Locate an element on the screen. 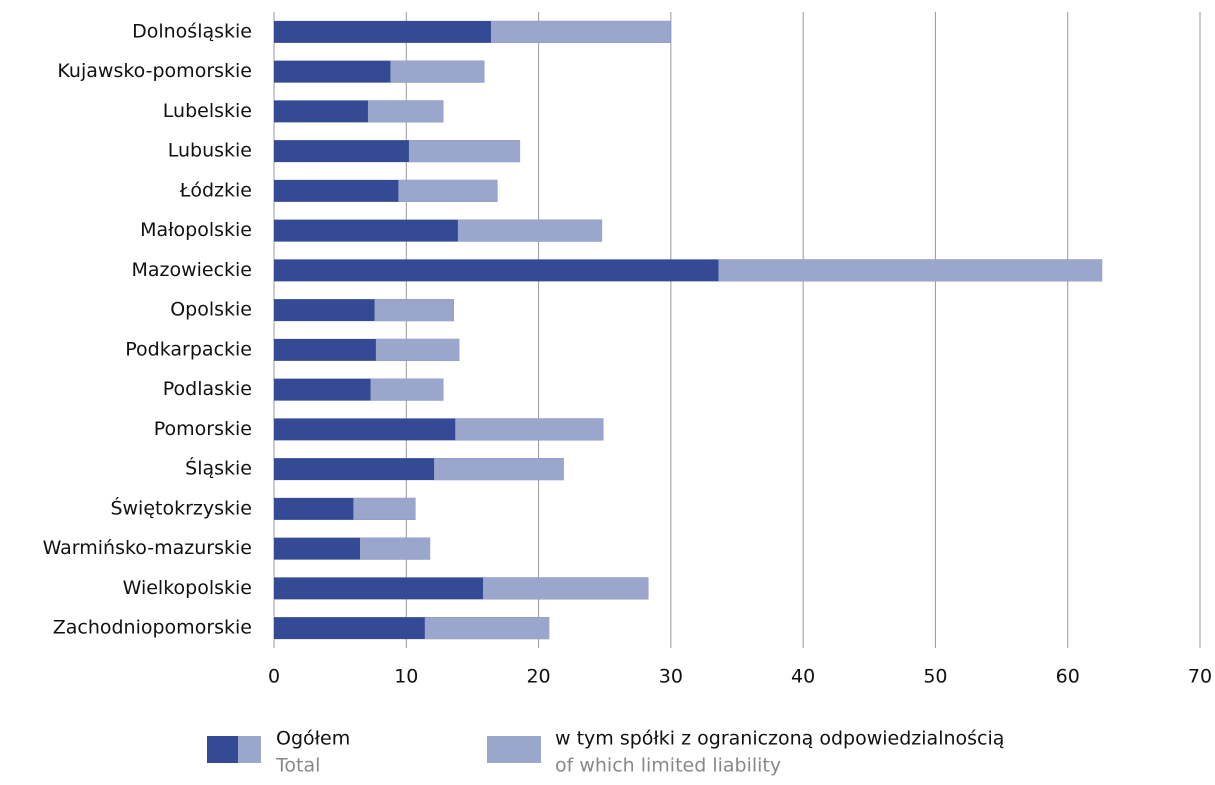 This screenshot has height=785, width=1215. x-tick-label: 30 is located at coordinates (671, 677).